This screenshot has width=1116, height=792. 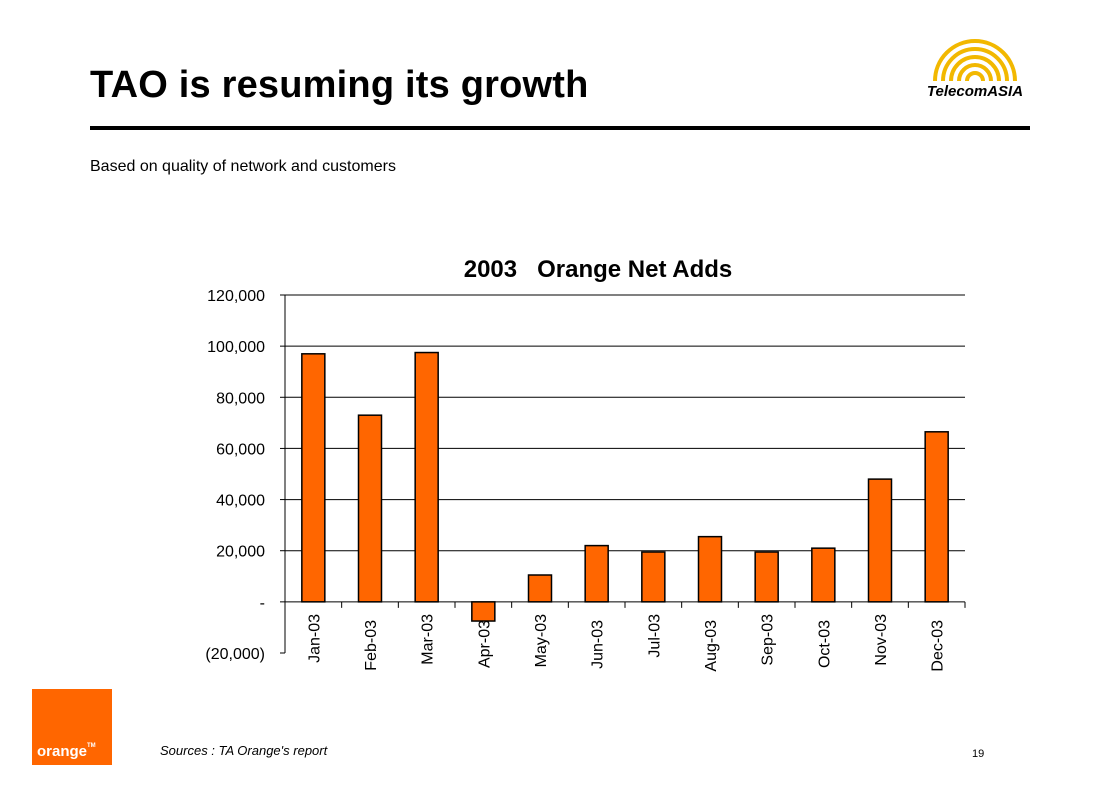 What do you see at coordinates (240, 501) in the screenshot?
I see `y-tick-label: 40,000` at bounding box center [240, 501].